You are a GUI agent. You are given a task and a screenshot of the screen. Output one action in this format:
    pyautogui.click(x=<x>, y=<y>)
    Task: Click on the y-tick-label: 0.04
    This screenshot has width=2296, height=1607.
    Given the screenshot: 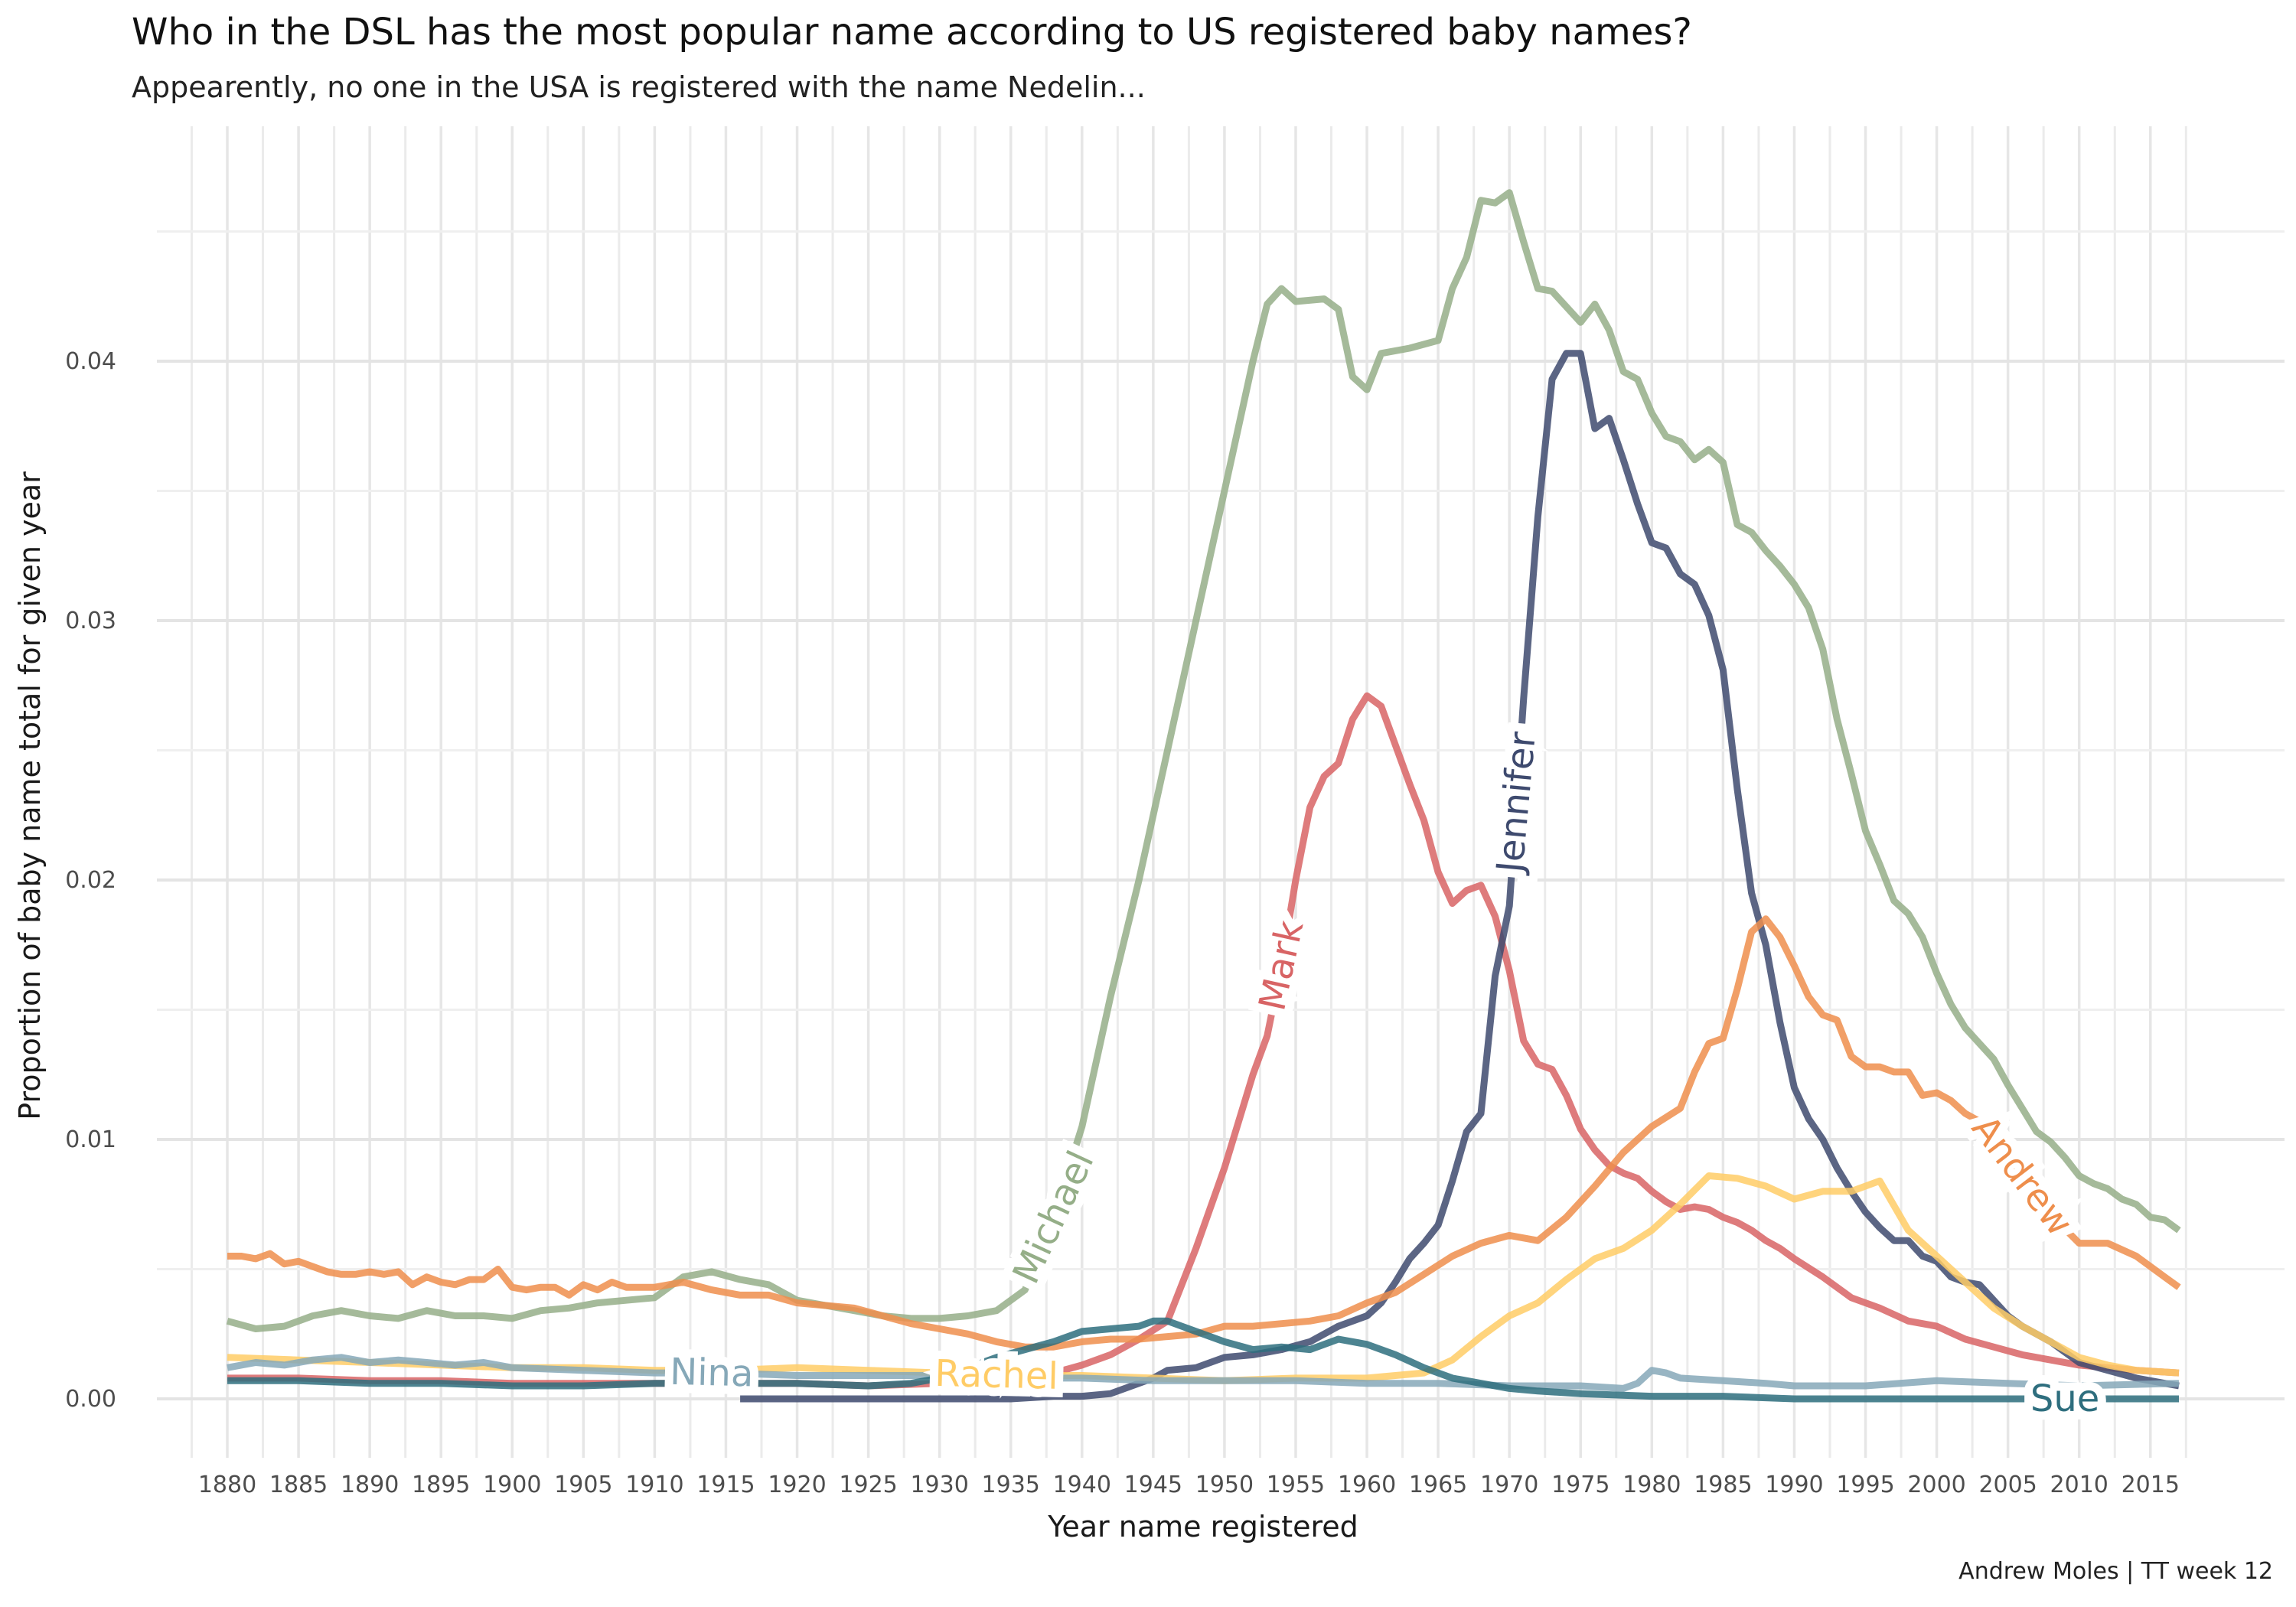 What is the action you would take?
    pyautogui.click(x=90, y=362)
    